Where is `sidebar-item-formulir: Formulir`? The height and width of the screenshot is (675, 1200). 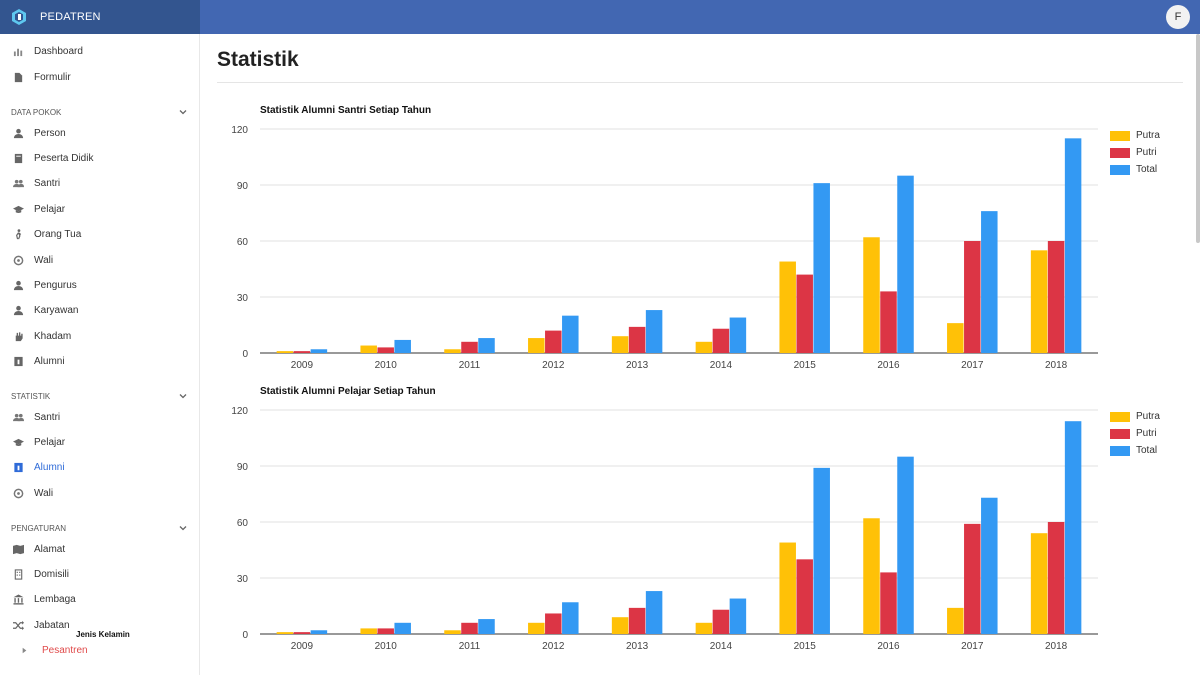
sidebar-item-formulir: Formulir is located at coordinates (99, 77).